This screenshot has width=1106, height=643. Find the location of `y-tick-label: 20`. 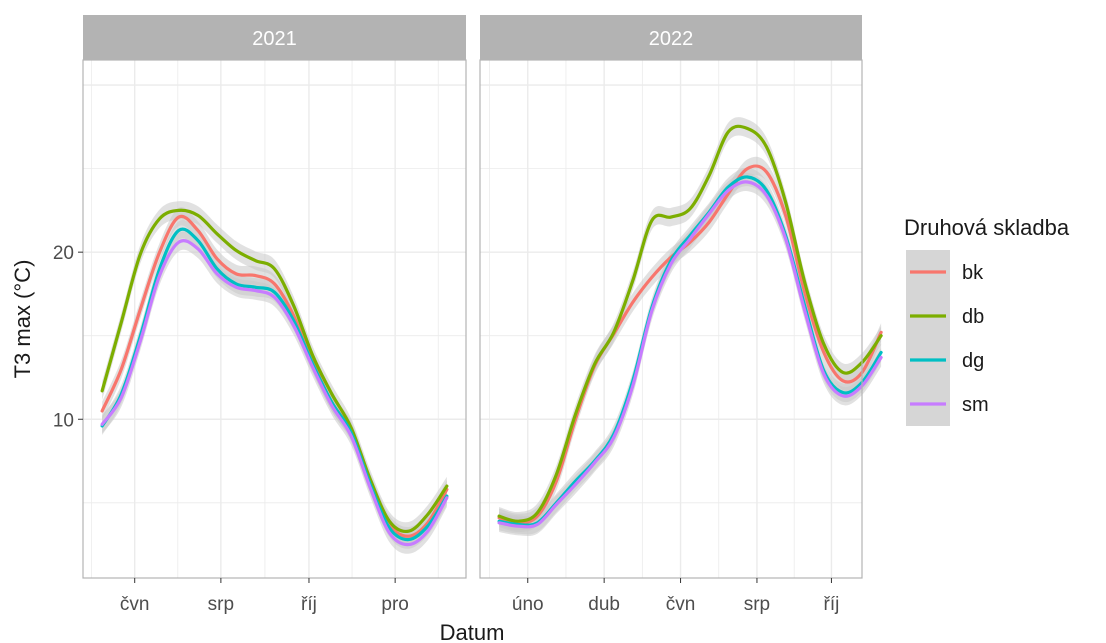

y-tick-label: 20 is located at coordinates (63, 253).